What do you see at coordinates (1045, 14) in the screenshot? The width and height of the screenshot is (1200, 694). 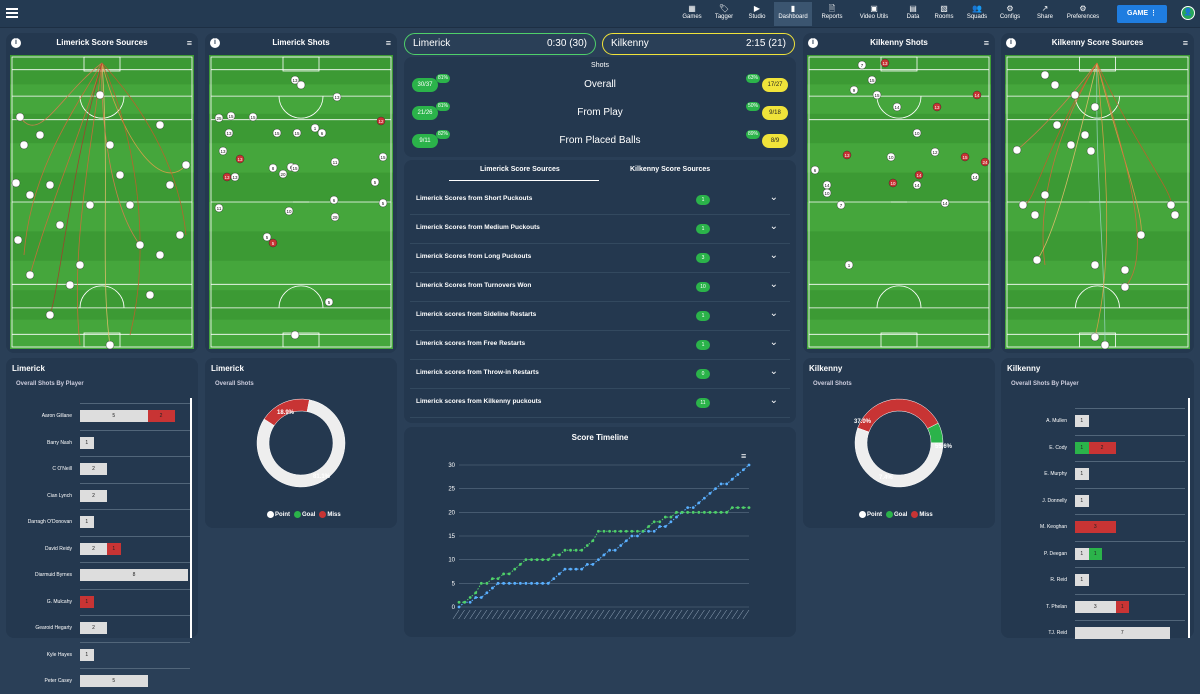 I see `nav-share: ↗ Share` at bounding box center [1045, 14].